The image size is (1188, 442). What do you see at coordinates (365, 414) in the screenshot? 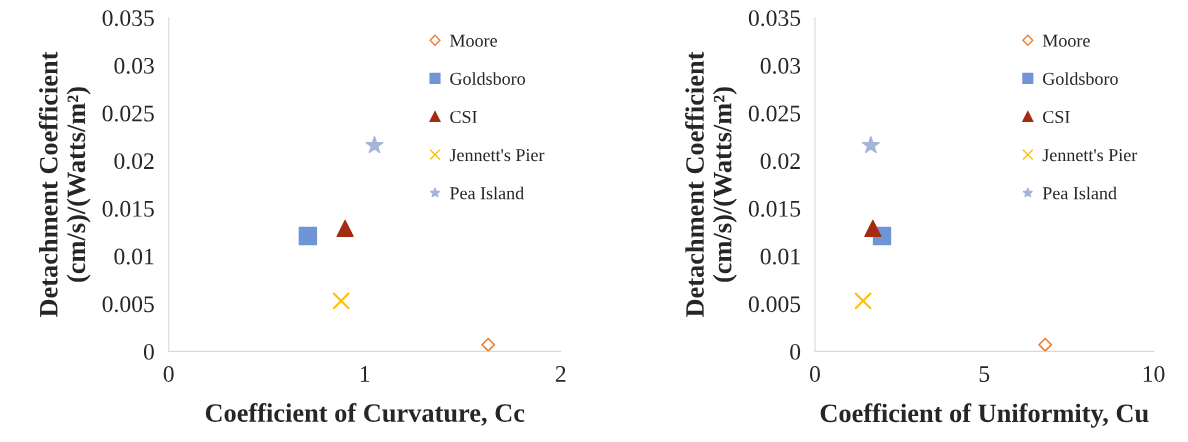
I see `x-axis-title: Coefficient of Curvature, Cc` at bounding box center [365, 414].